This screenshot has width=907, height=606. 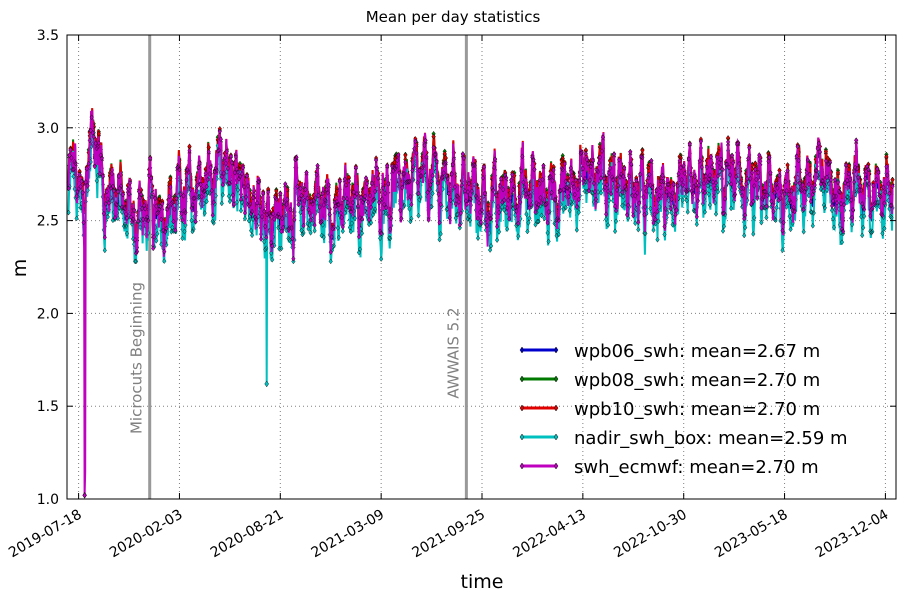 I want to click on legend-label-wpb10_swh: wpb10_swh: mean=2.70 m, so click(x=697, y=409).